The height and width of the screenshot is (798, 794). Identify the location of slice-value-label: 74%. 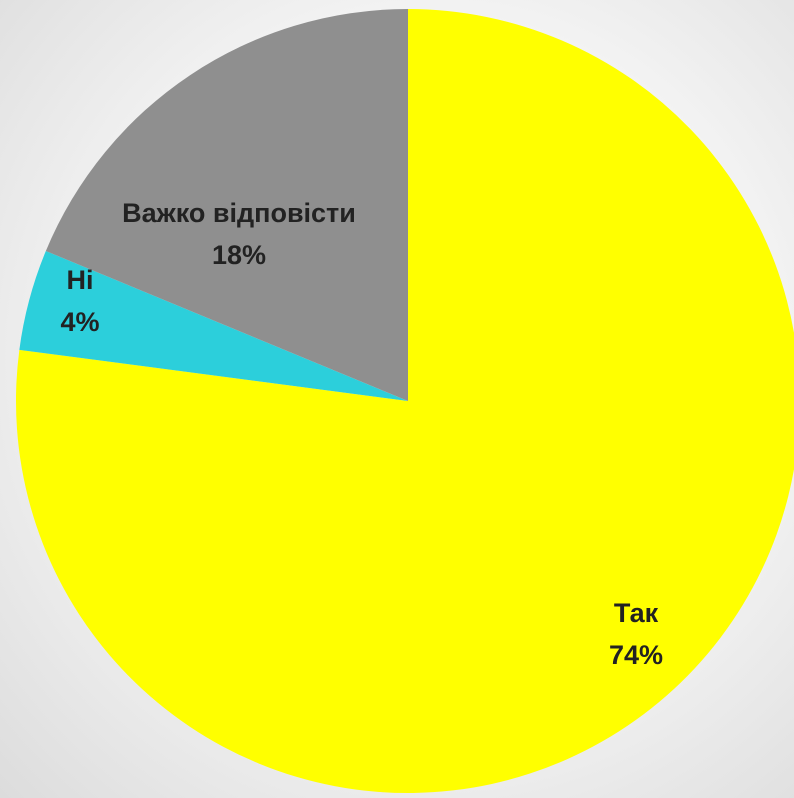
(636, 655).